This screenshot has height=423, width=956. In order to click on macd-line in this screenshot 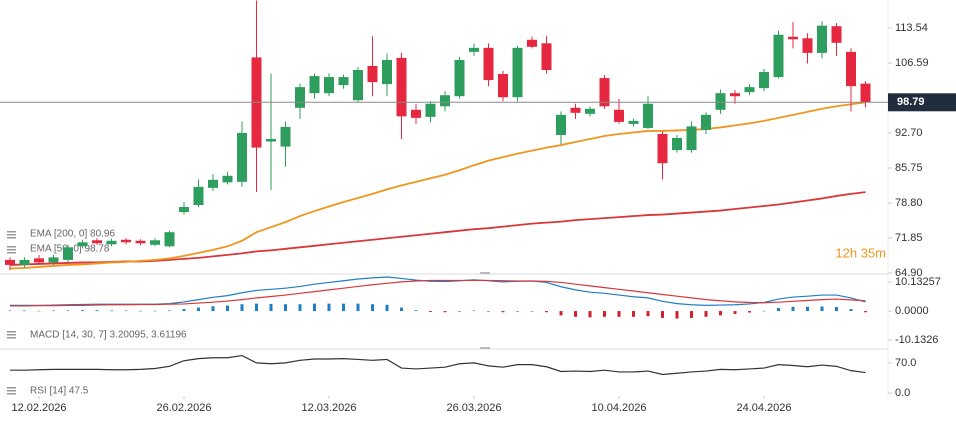, I will do `click(438, 293)`.